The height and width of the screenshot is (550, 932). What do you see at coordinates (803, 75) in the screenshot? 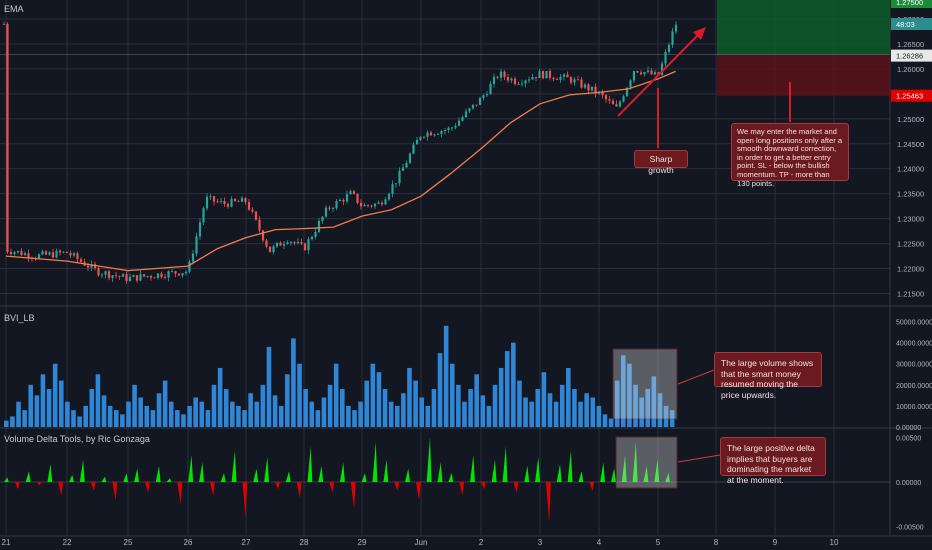
I see `stop-loss-zone` at bounding box center [803, 75].